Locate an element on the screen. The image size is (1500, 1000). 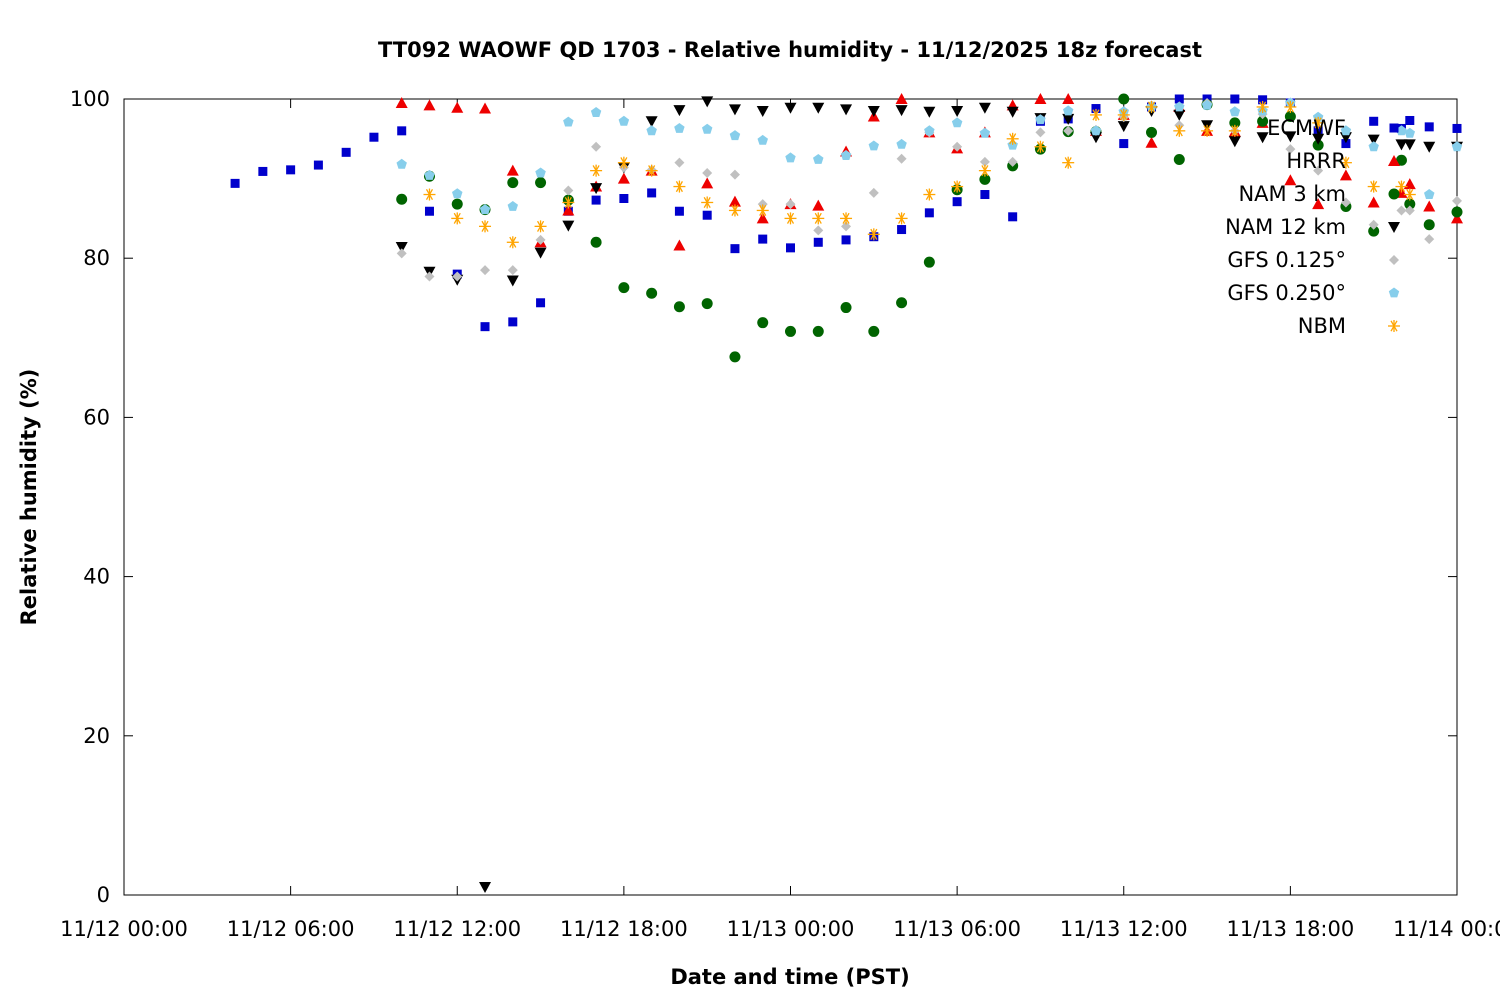
legend-label: GFS 0.125° is located at coordinates (1286, 260).